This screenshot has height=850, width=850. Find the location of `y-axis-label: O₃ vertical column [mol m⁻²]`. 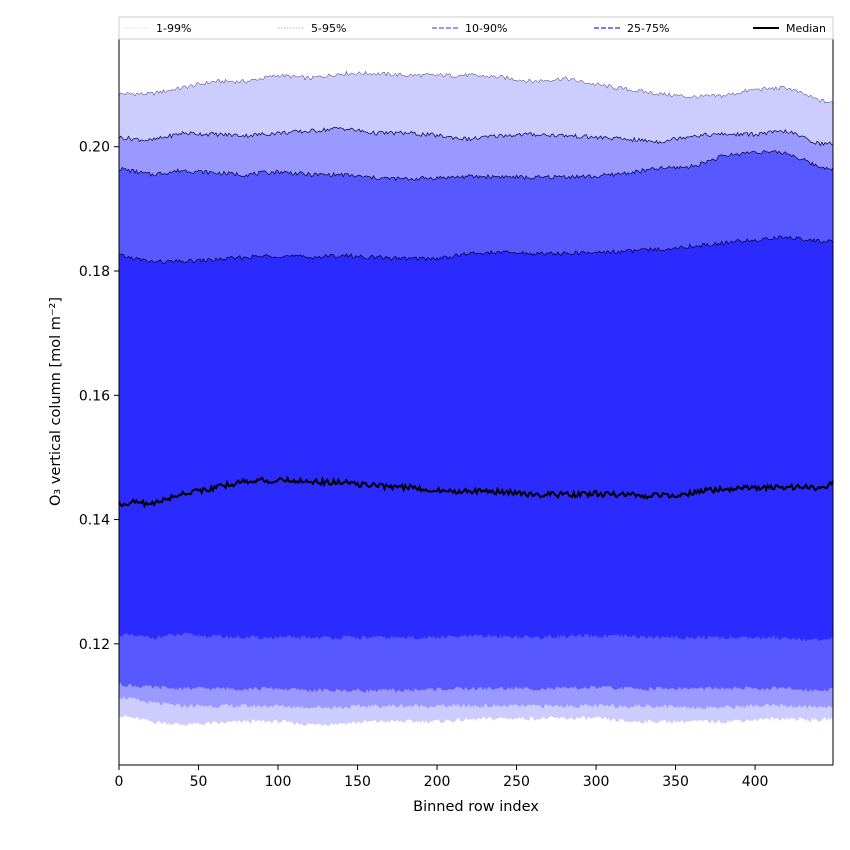

y-axis-label: O₃ vertical column [mol m⁻²] is located at coordinates (56, 401).